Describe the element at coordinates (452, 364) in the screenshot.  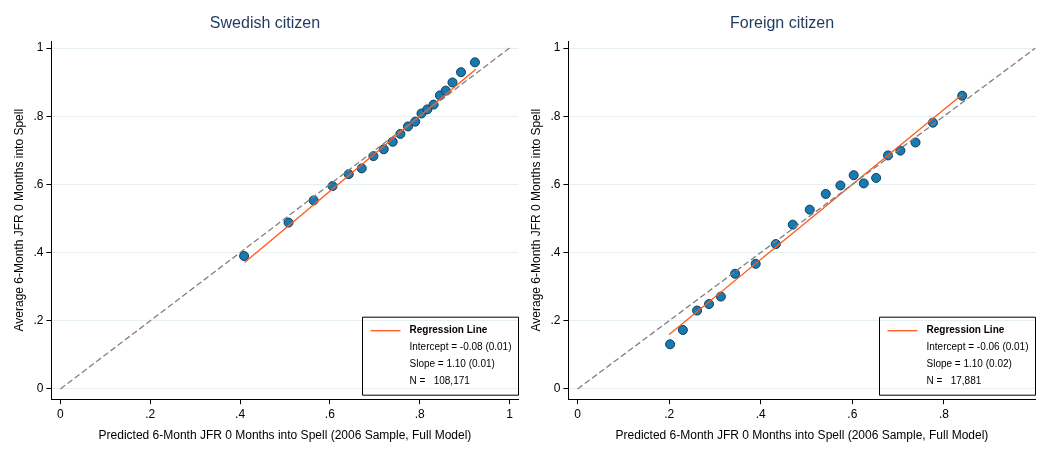
I see `annotation: Slope = 1.10 (0.01)` at that location.